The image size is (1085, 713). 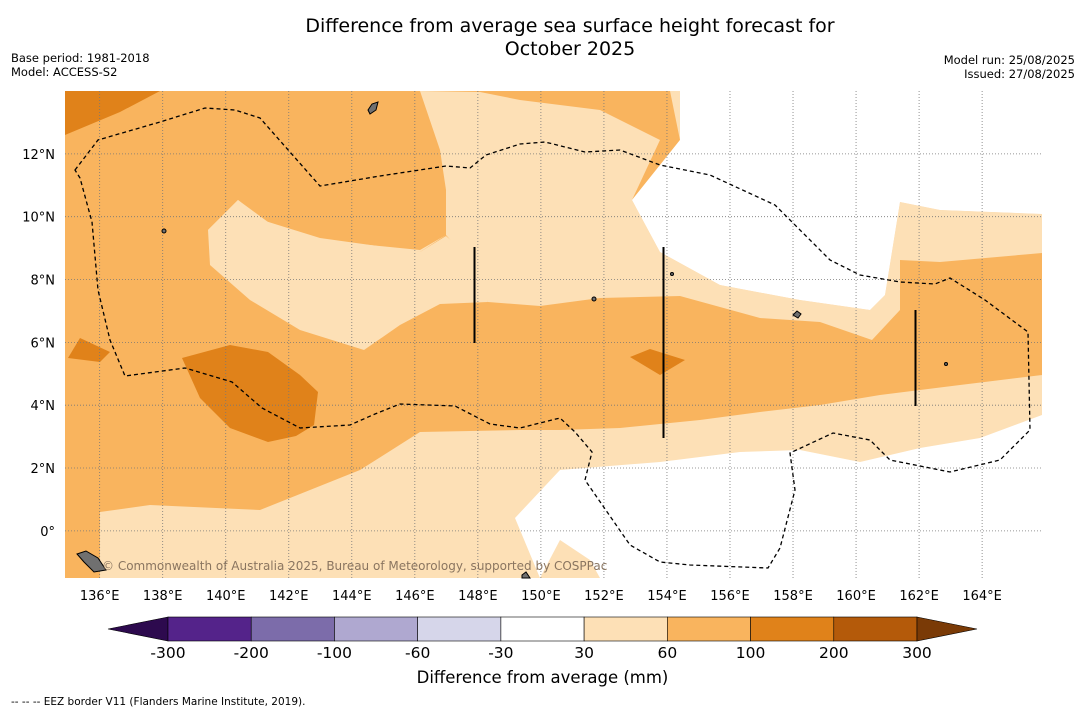 I want to click on title-line-2: October 2025, so click(x=570, y=49).